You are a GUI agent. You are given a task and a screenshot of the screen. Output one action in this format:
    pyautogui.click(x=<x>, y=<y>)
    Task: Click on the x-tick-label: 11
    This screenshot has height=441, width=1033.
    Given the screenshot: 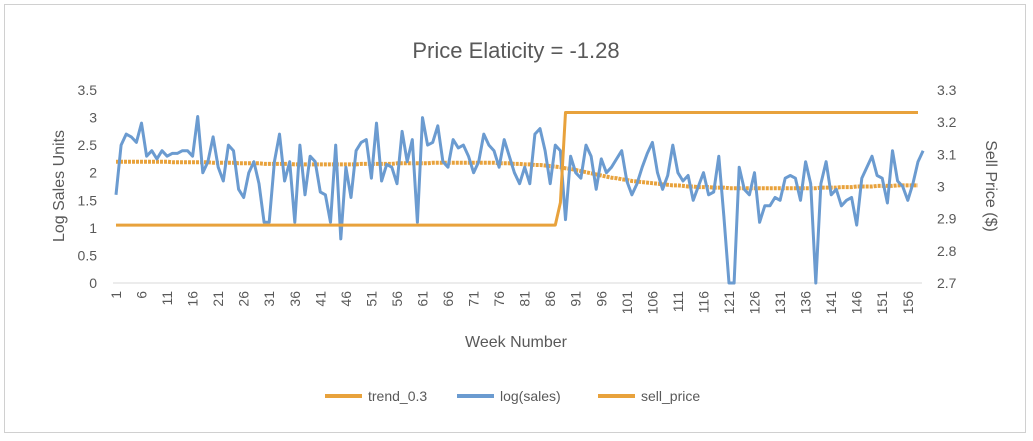 What is the action you would take?
    pyautogui.click(x=167, y=298)
    